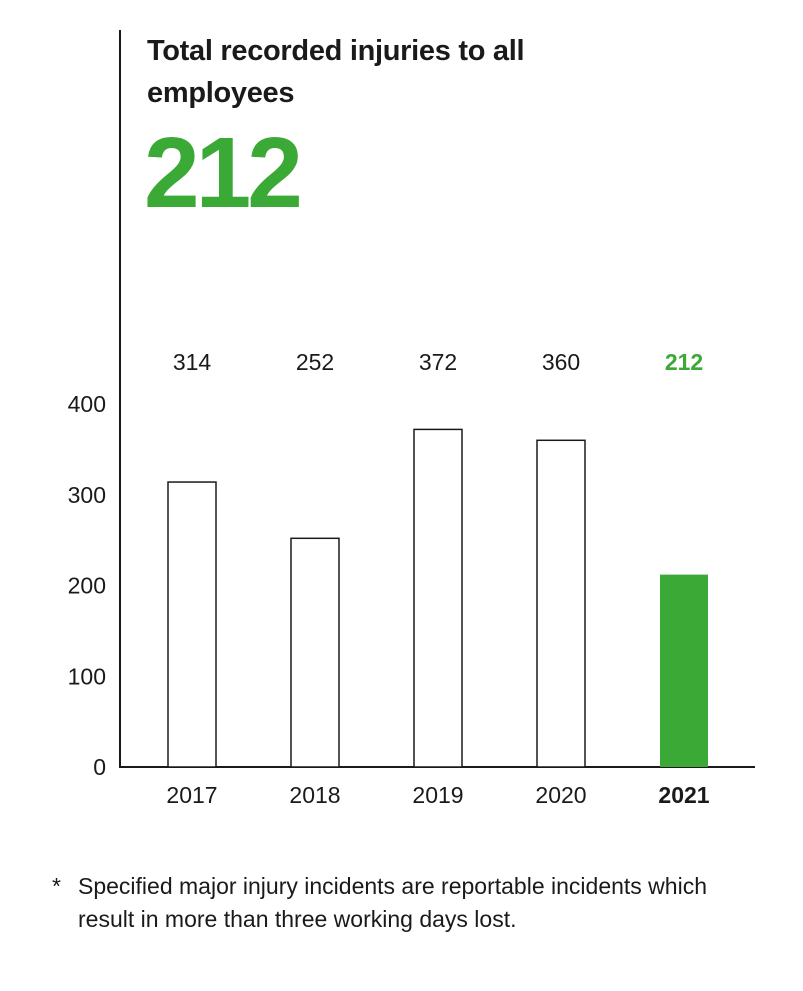 This screenshot has height=991, width=803. Describe the element at coordinates (315, 362) in the screenshot. I see `data-label: 252` at that location.